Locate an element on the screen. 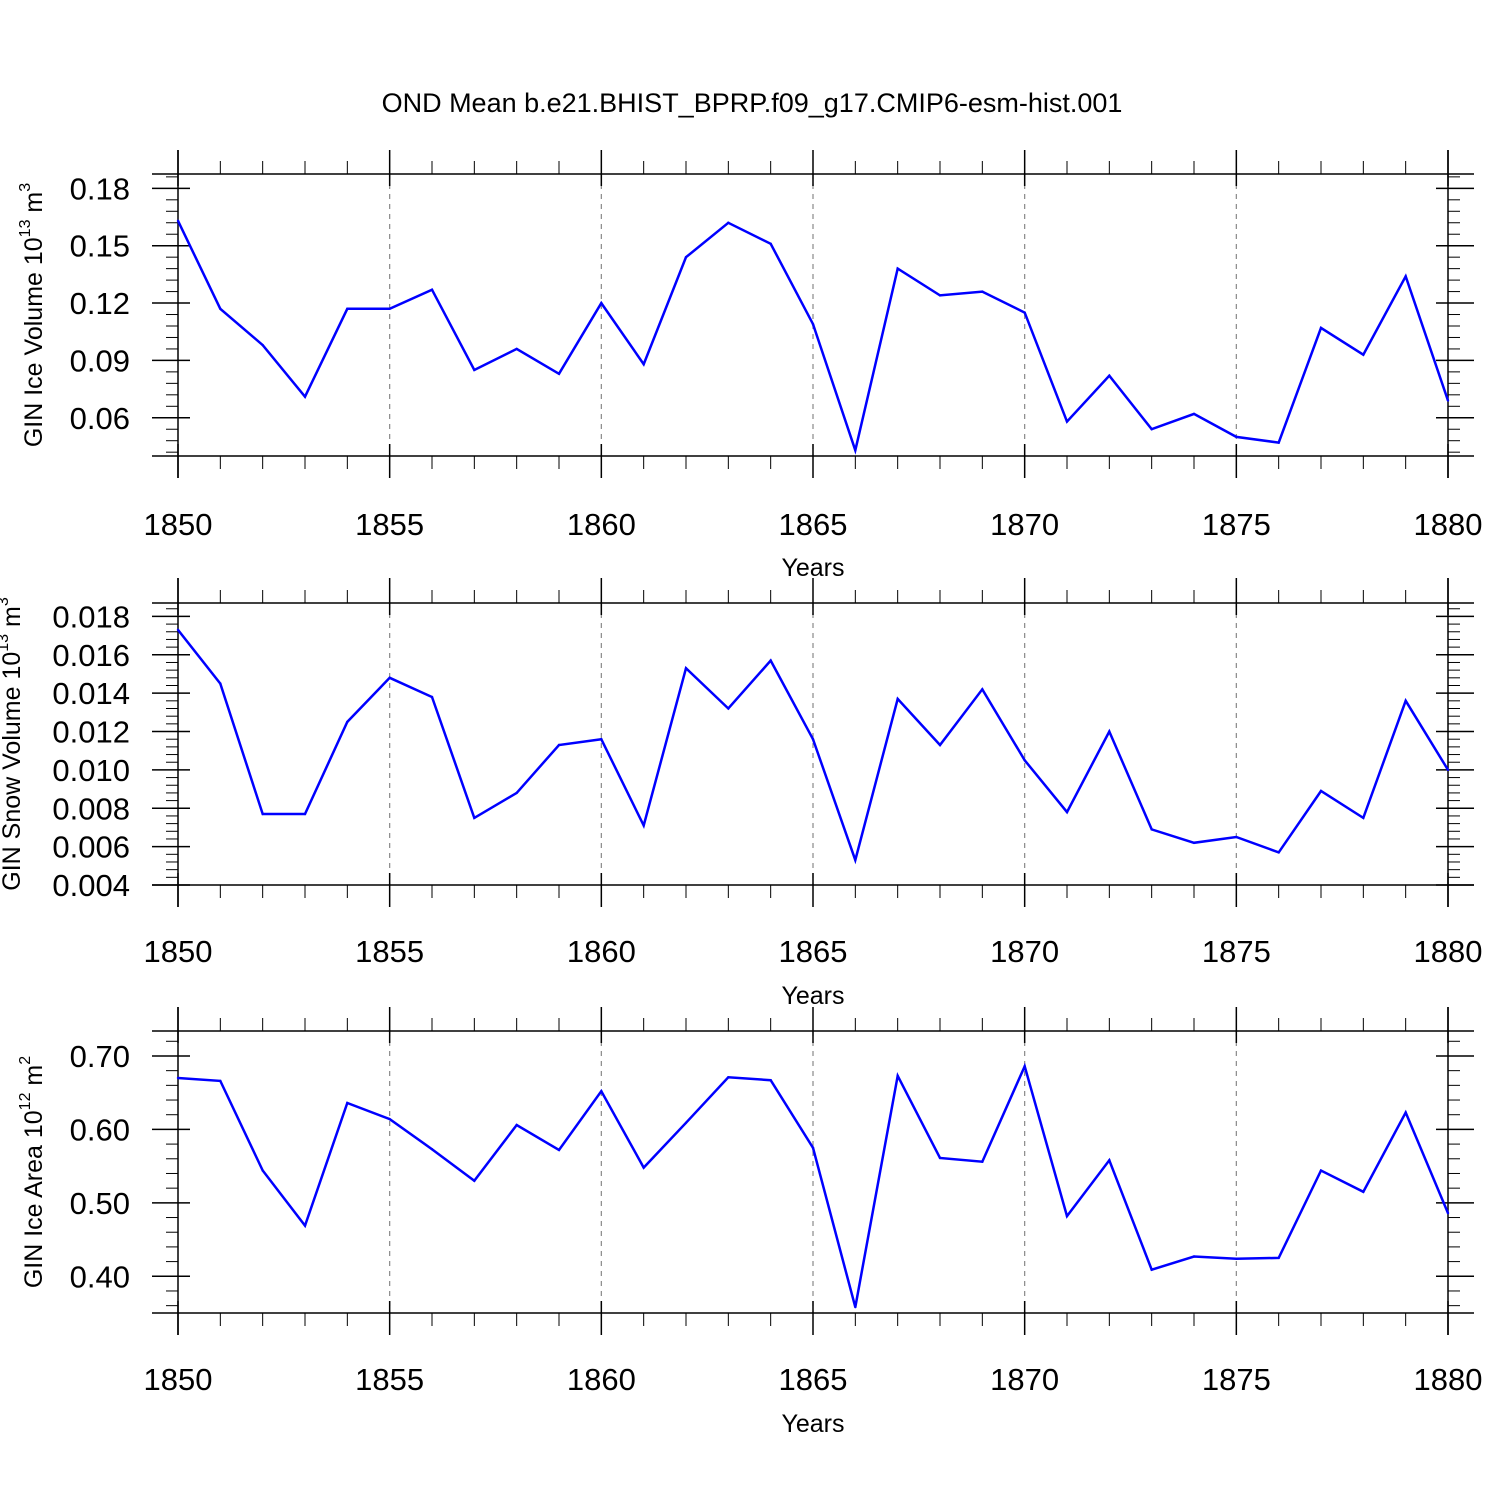 This screenshot has width=1500, height=1500. y-tick-label: 0.016 is located at coordinates (91, 655).